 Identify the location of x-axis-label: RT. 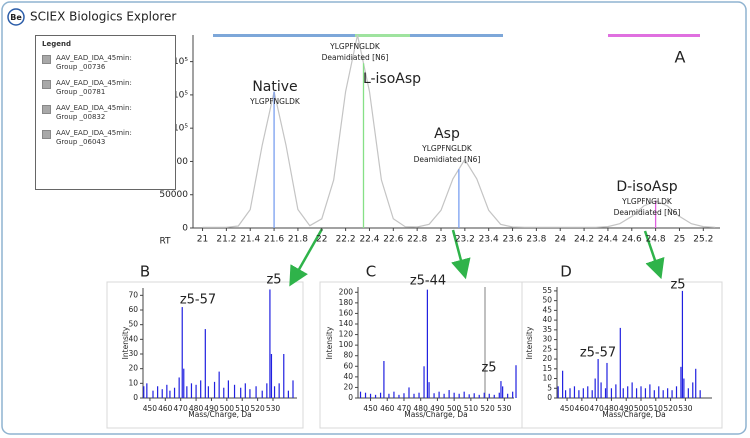
(165, 242).